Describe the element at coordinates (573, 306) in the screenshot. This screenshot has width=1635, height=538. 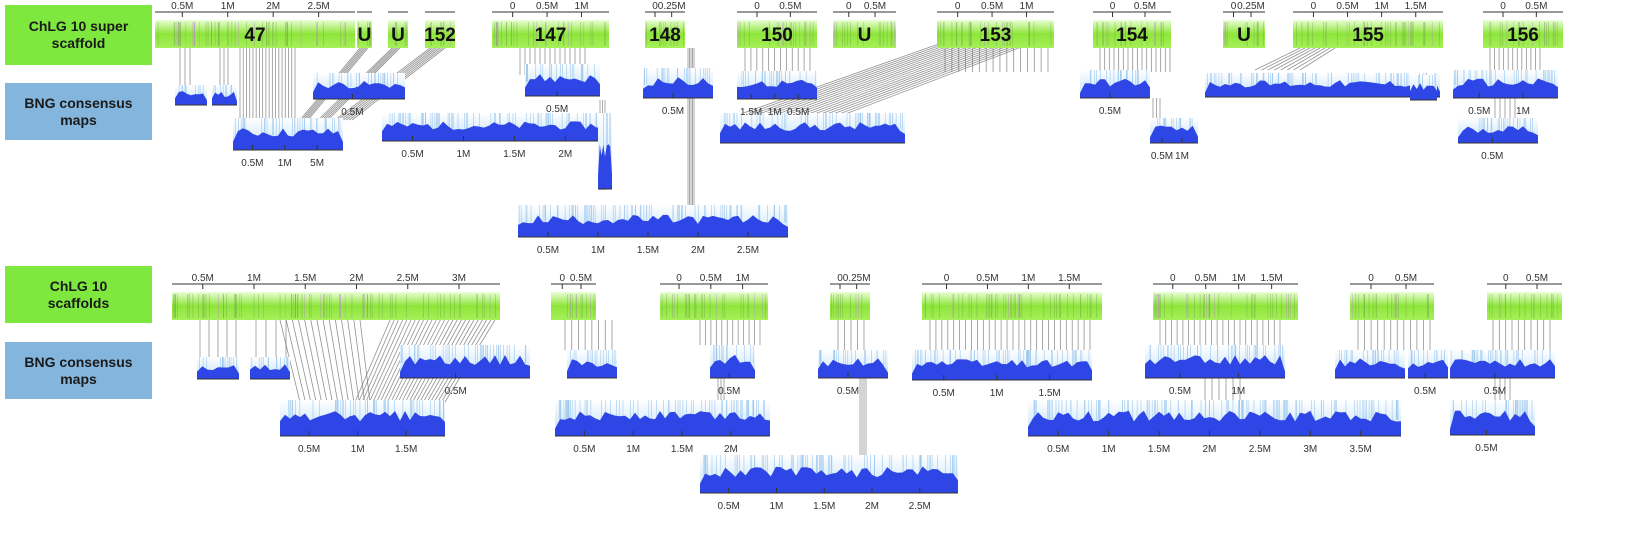
I see `bottom-scaffold-2-bar` at that location.